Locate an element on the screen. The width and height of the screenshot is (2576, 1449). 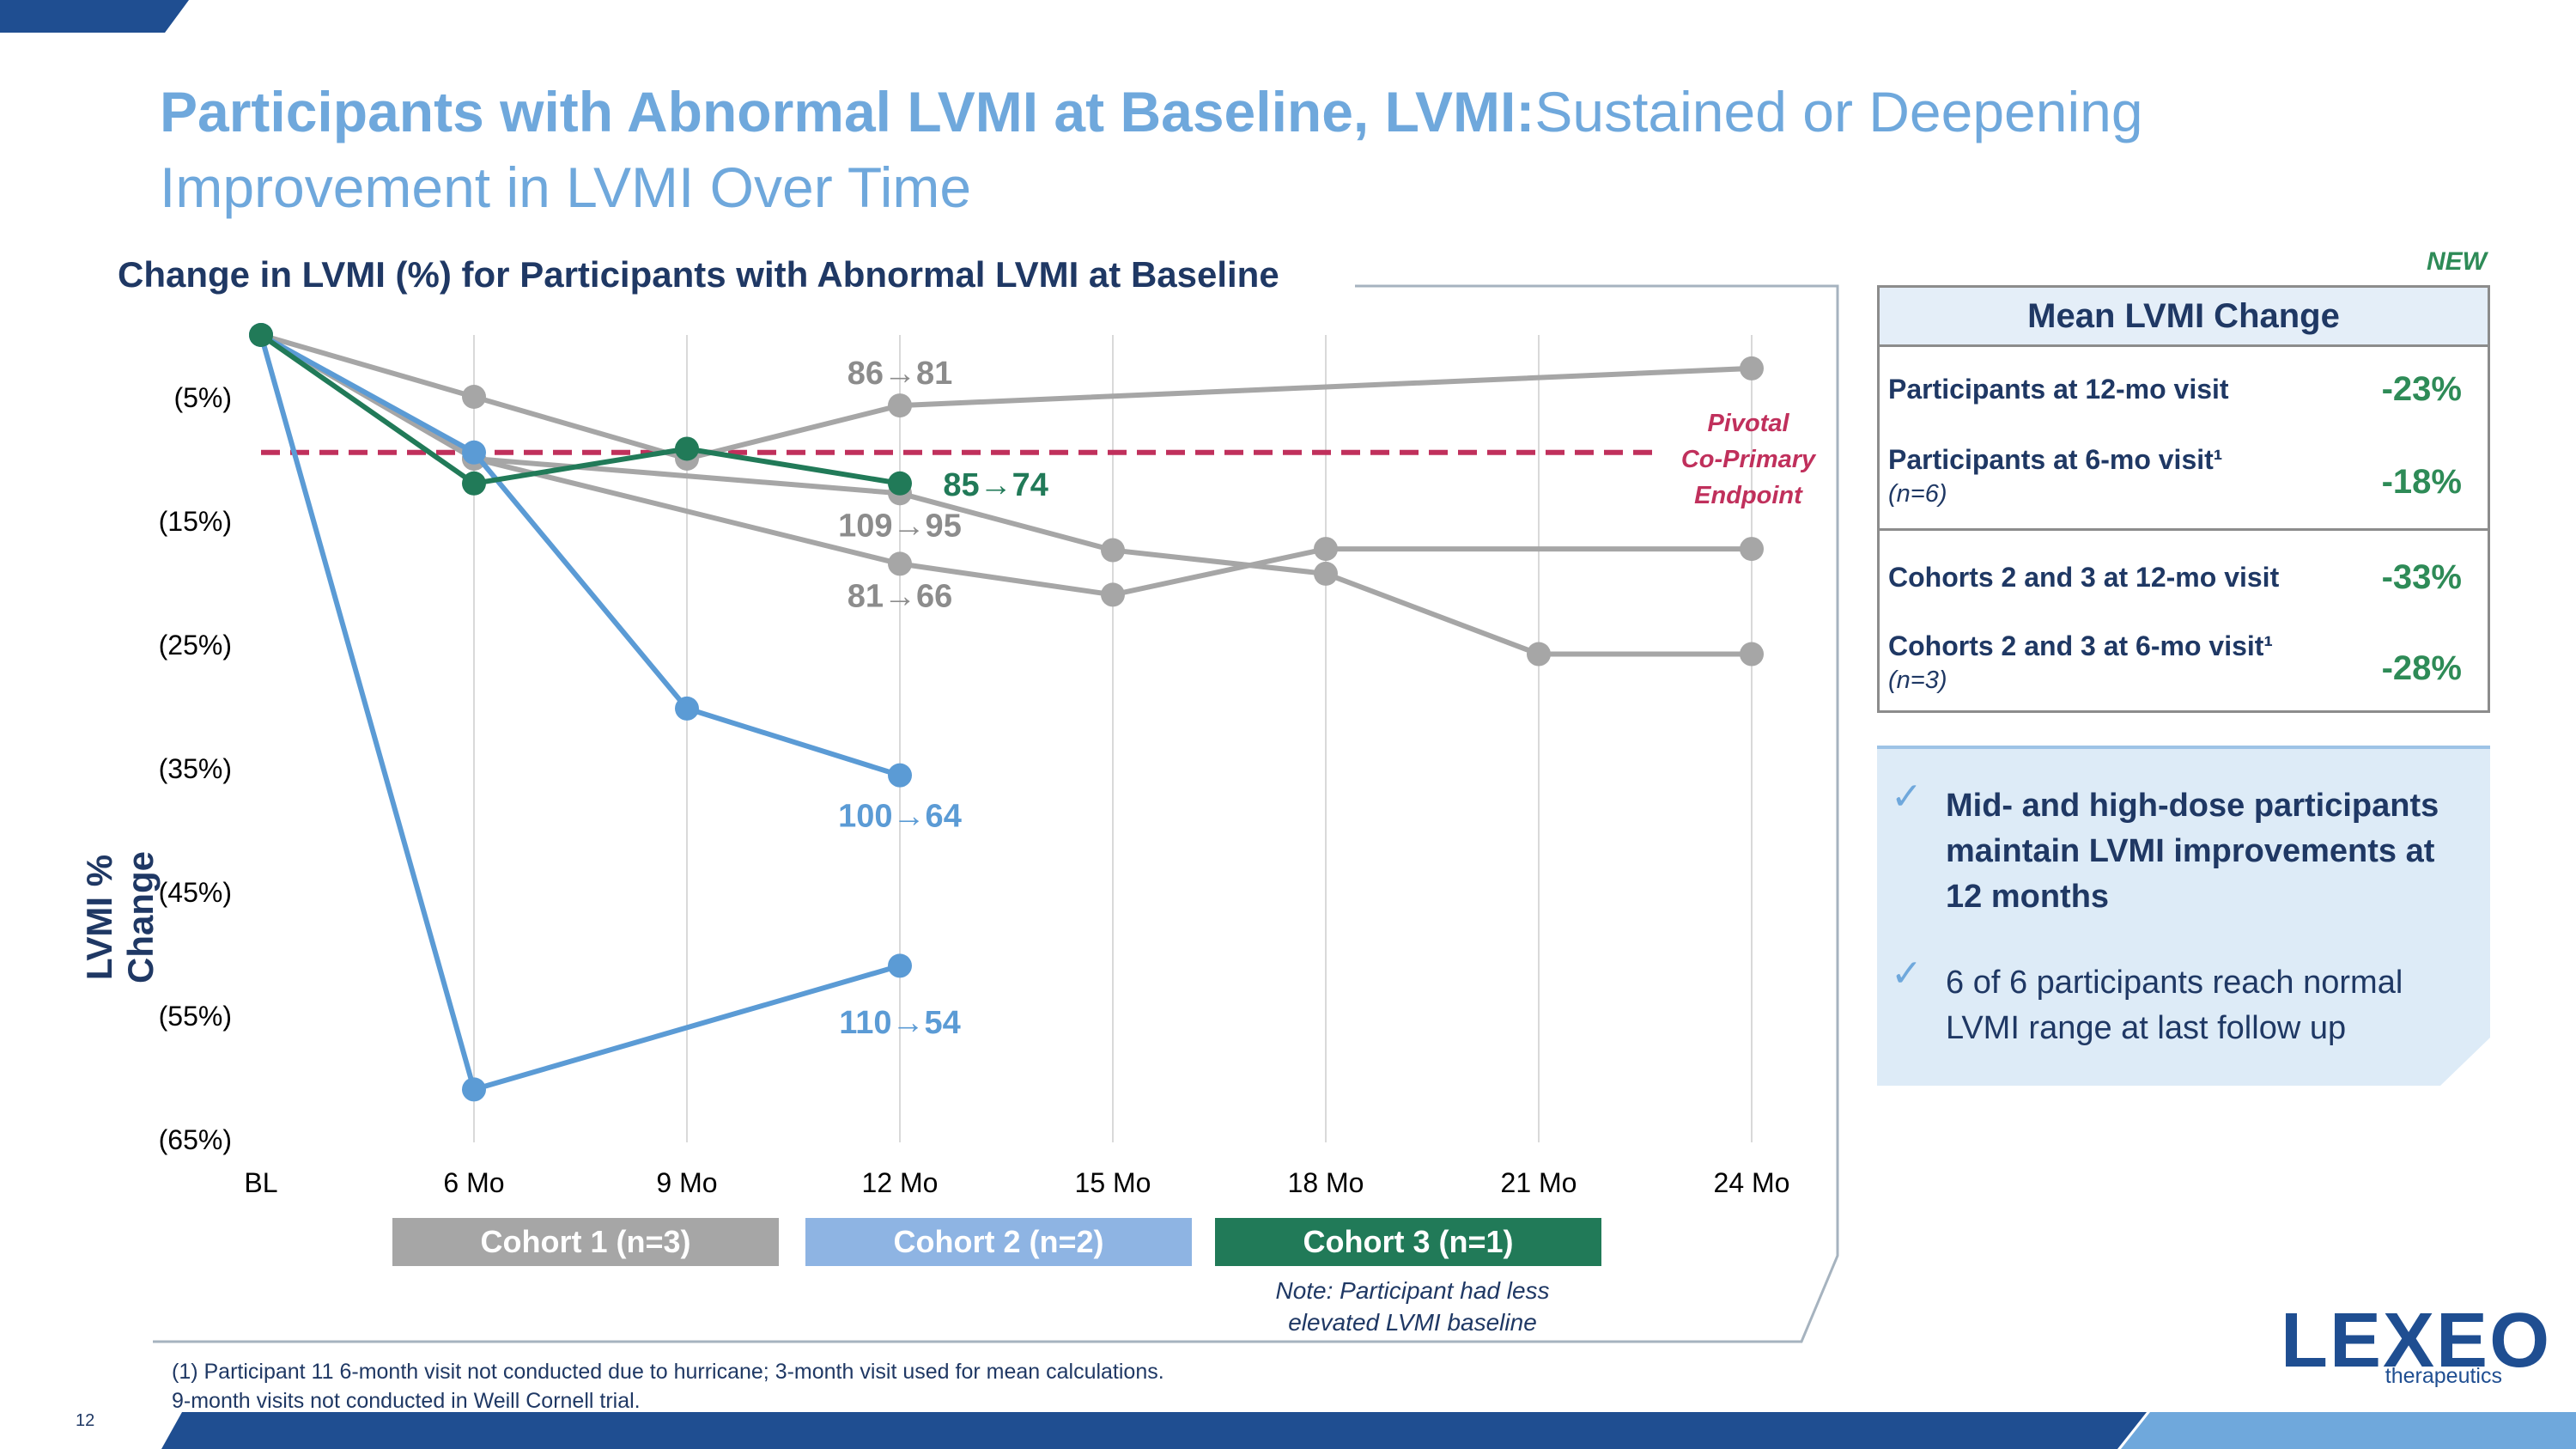
y-tick-label: (5%) is located at coordinates (202, 397).